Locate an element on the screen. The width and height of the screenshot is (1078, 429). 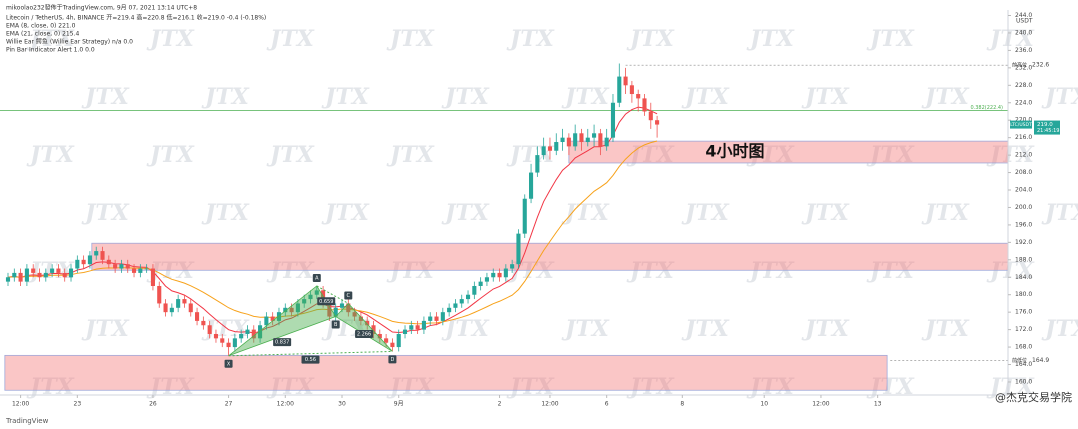
pattern-dashed is located at coordinates (310, 353).